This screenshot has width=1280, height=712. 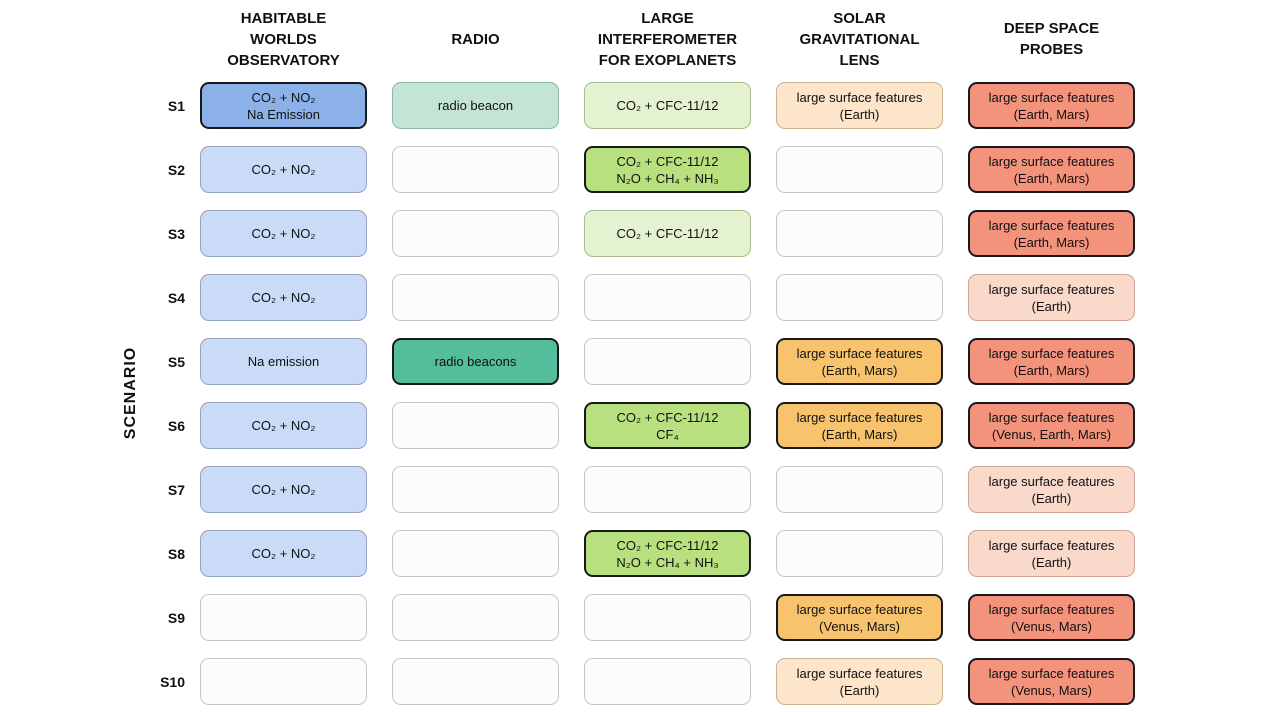 I want to click on row-label-s9: S9, so click(x=176, y=617).